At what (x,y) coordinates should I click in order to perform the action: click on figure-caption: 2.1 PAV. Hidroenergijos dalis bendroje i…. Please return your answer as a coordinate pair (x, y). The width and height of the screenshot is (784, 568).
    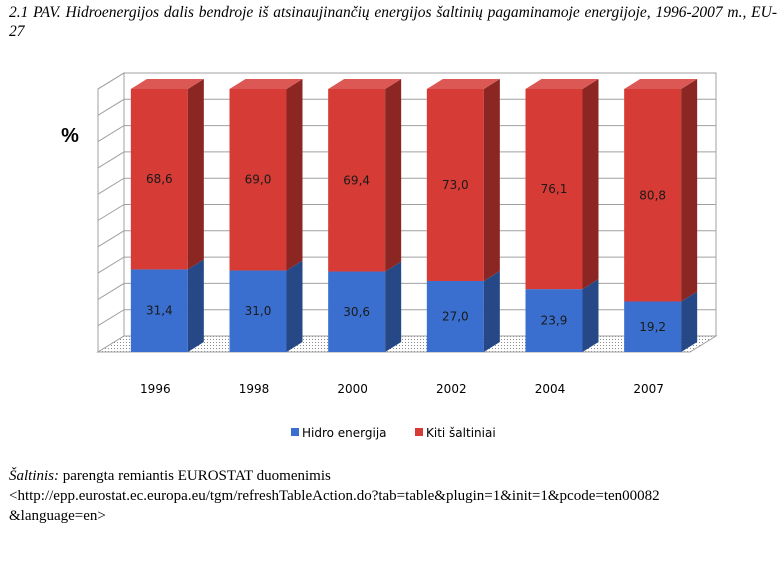
    Looking at the image, I should click on (393, 22).